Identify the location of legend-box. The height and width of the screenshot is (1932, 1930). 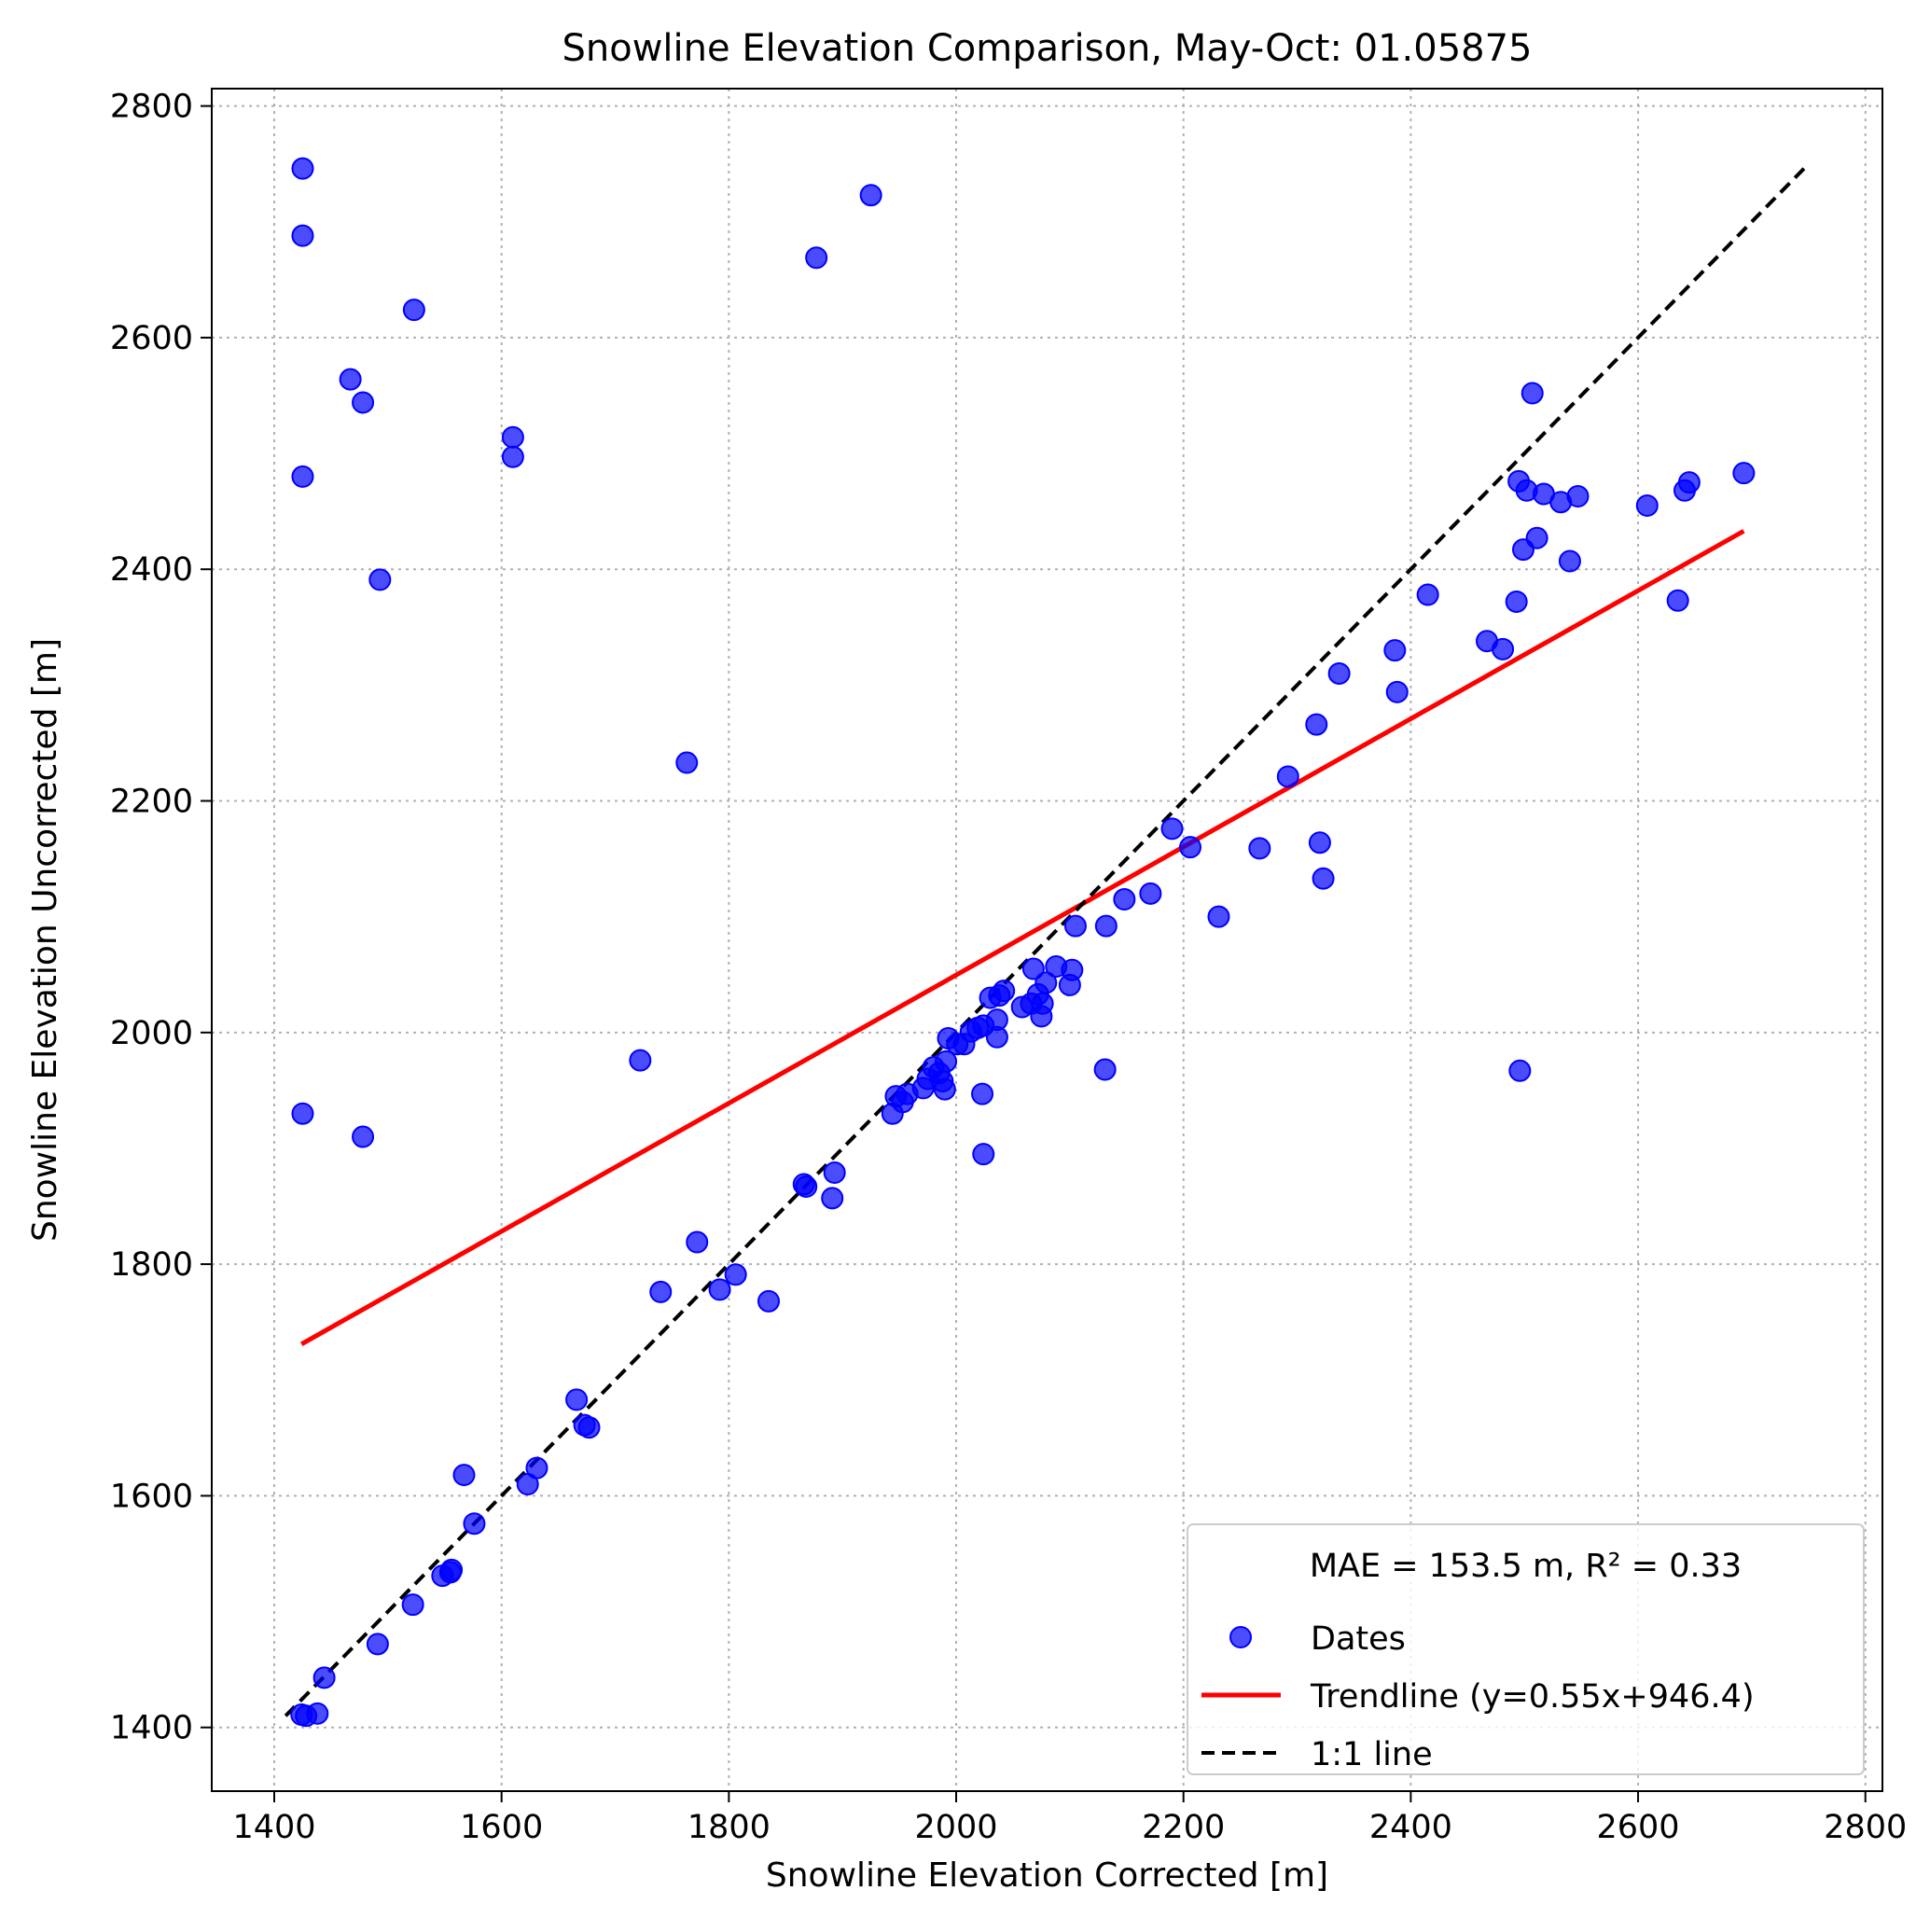
(1526, 1649).